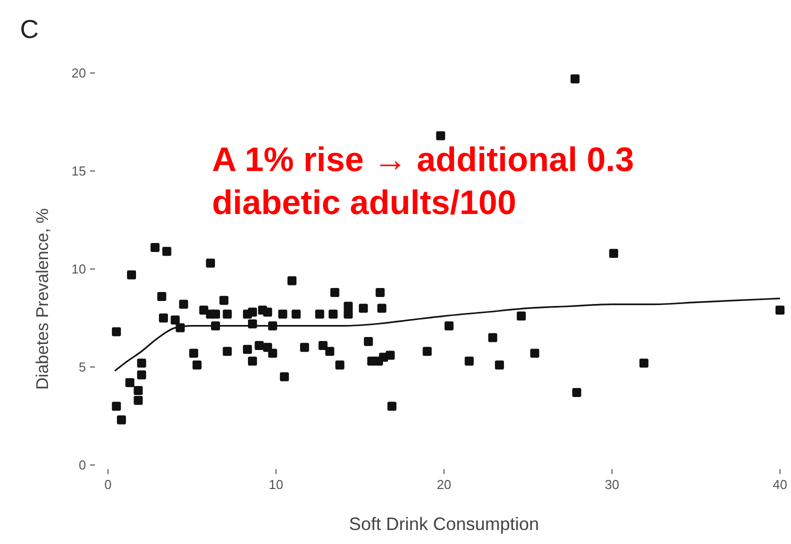 The height and width of the screenshot is (544, 791). What do you see at coordinates (423, 181) in the screenshot?
I see `annotation: A 1% rise → additional 0.3 diabetic adults/100` at bounding box center [423, 181].